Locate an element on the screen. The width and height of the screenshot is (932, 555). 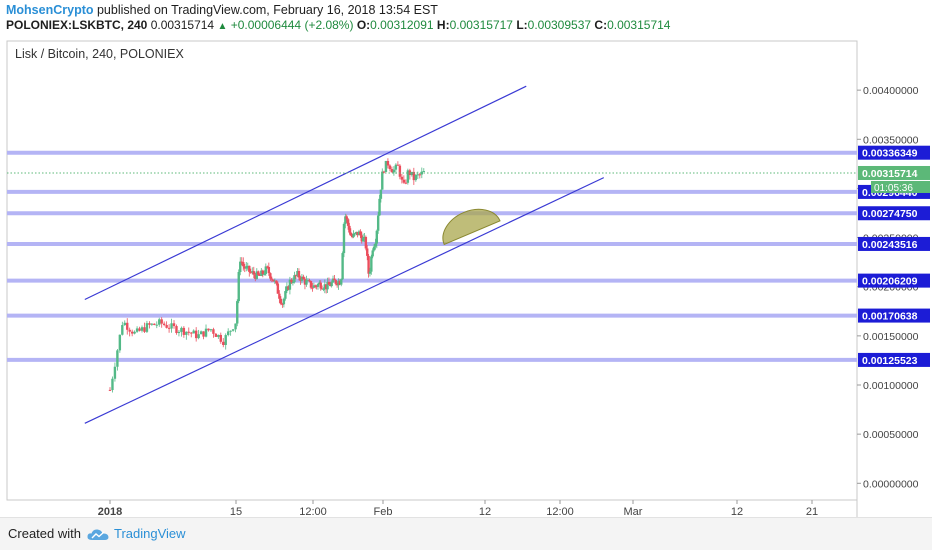
x-tick-label: Mar is located at coordinates (633, 512).